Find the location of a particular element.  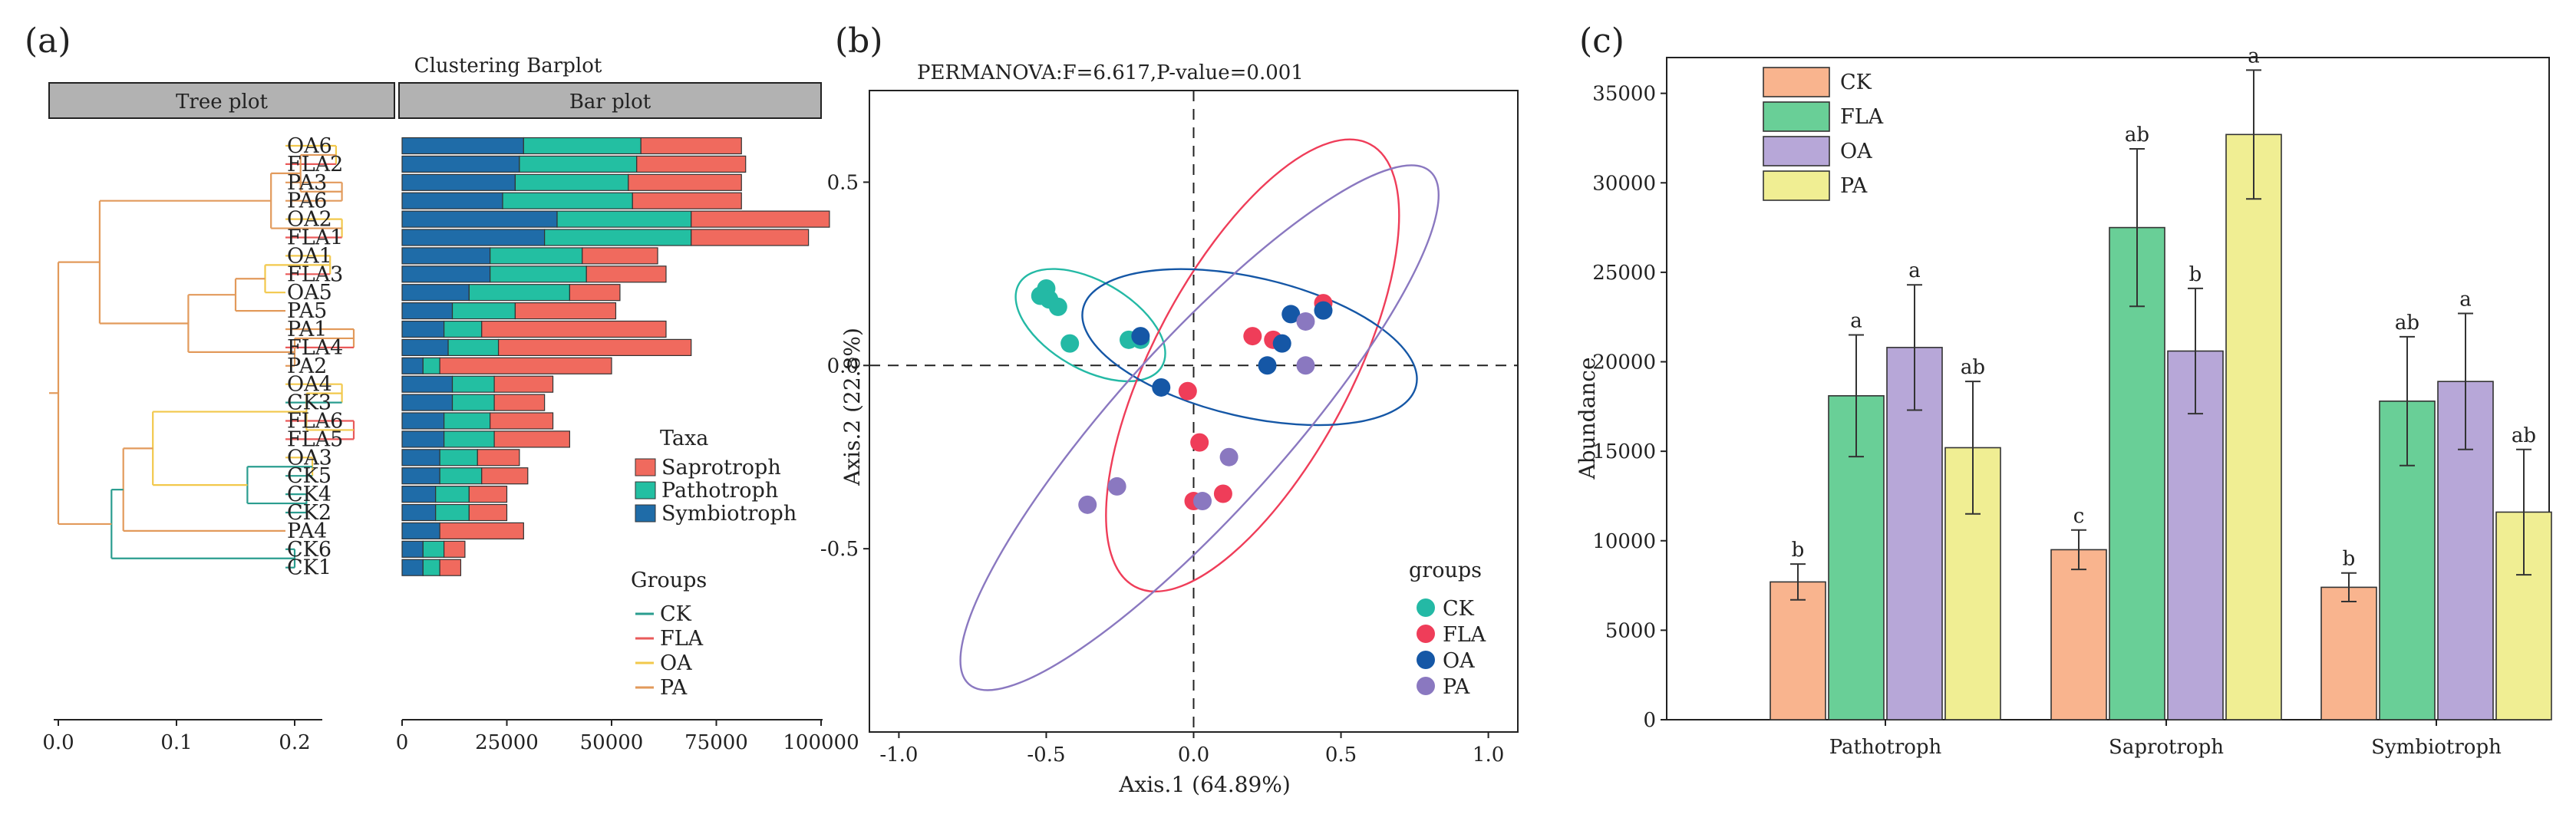

bar-segment-pathotroph-pa3 is located at coordinates (571, 182).